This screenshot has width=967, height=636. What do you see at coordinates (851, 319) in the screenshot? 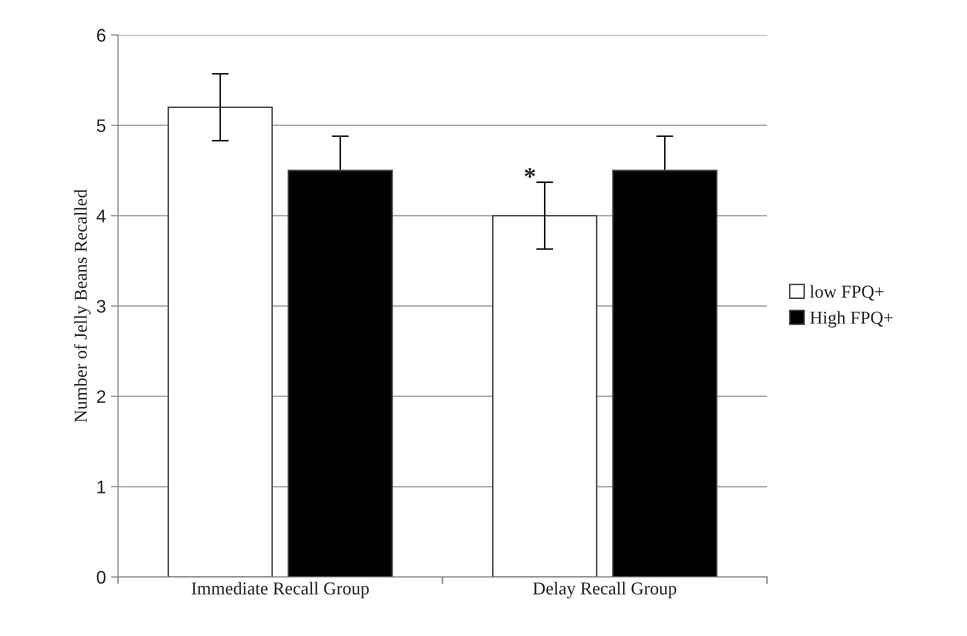
I see `legend-label: High FPQ+` at bounding box center [851, 319].